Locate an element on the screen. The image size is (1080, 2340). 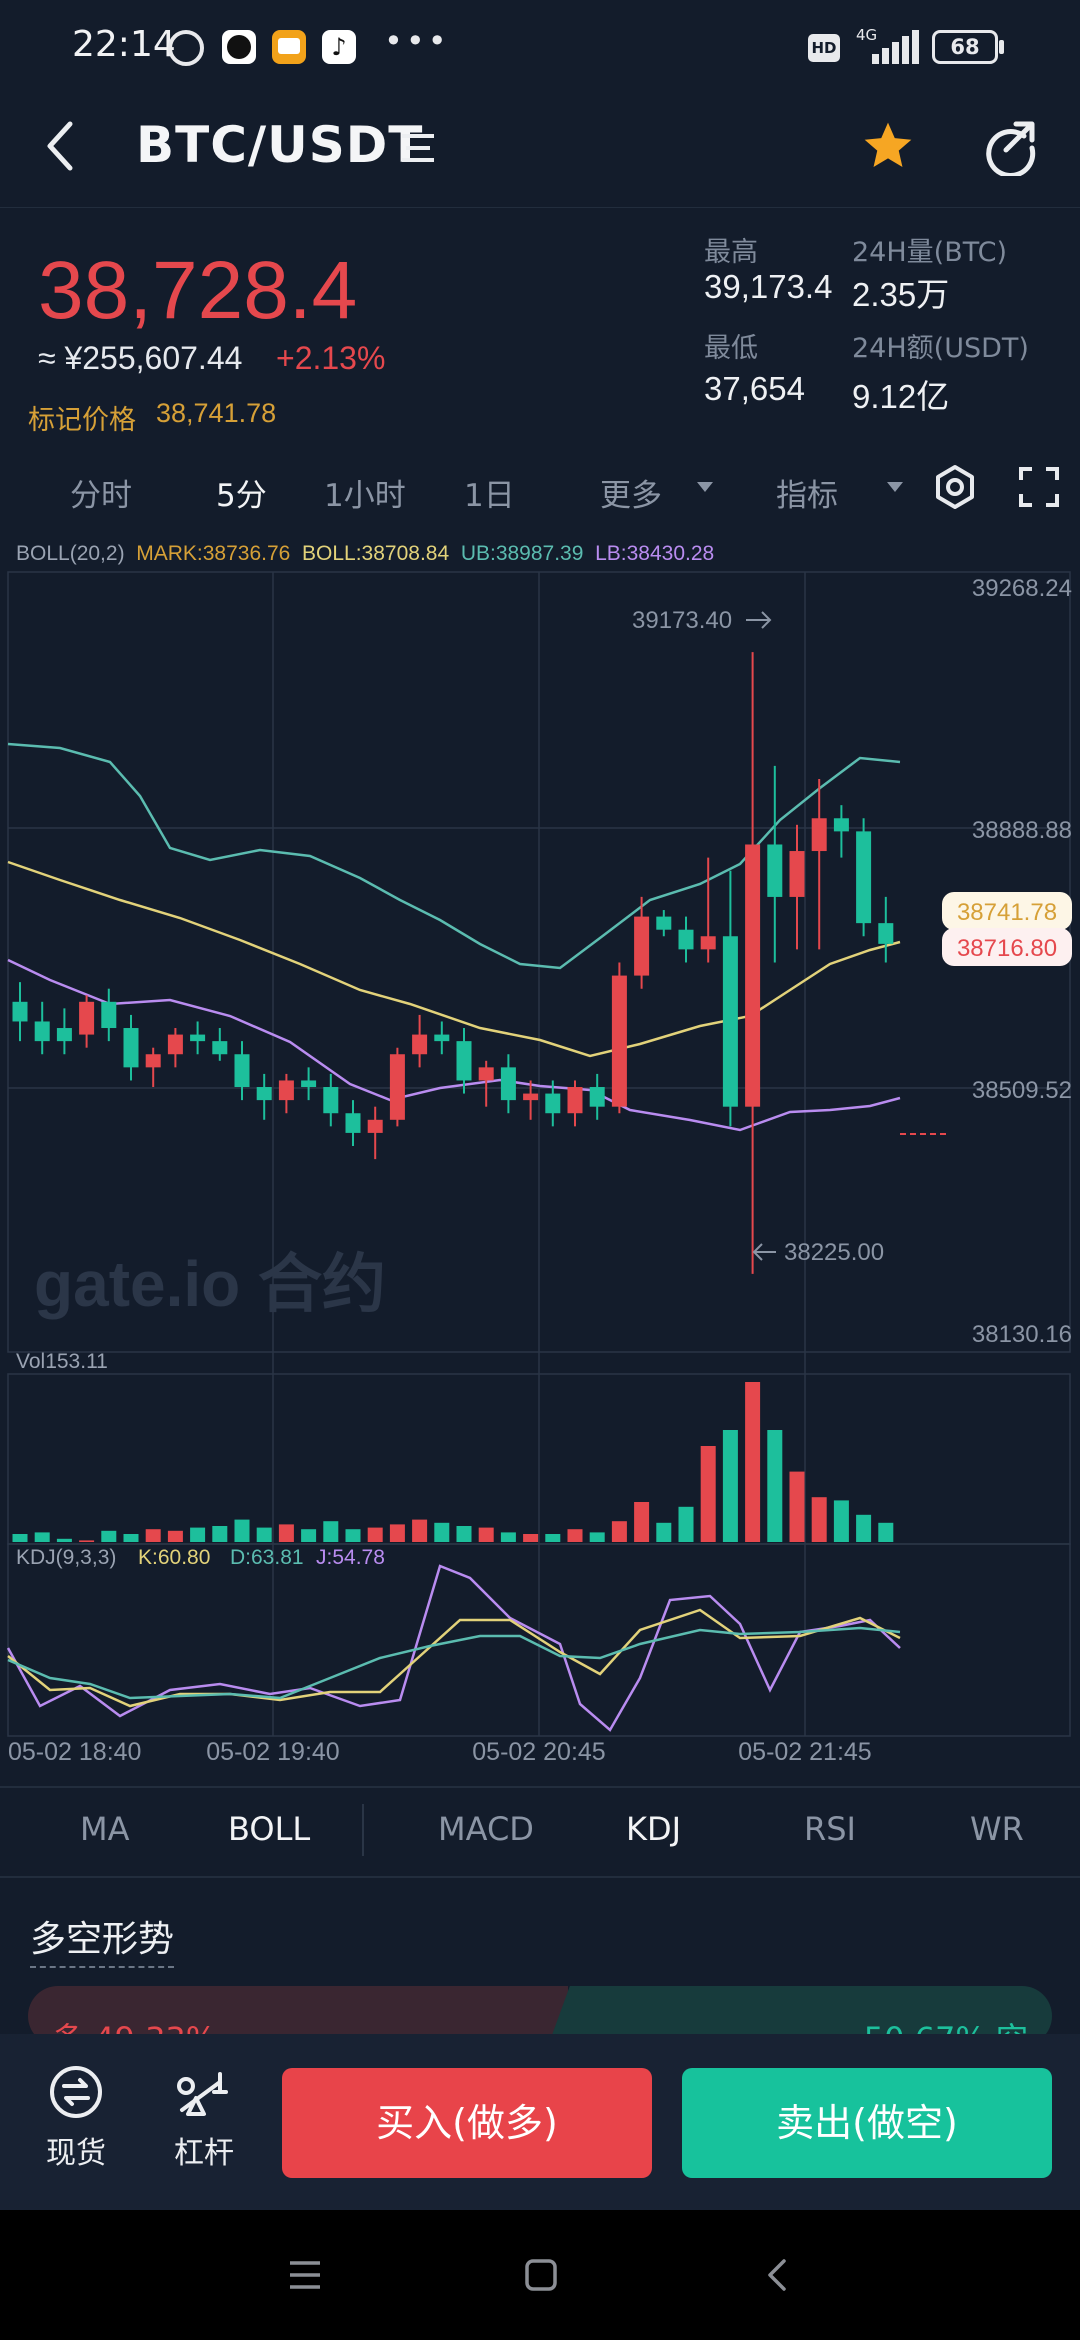
boll-ub: UB:38987.39 is located at coordinates (522, 553).